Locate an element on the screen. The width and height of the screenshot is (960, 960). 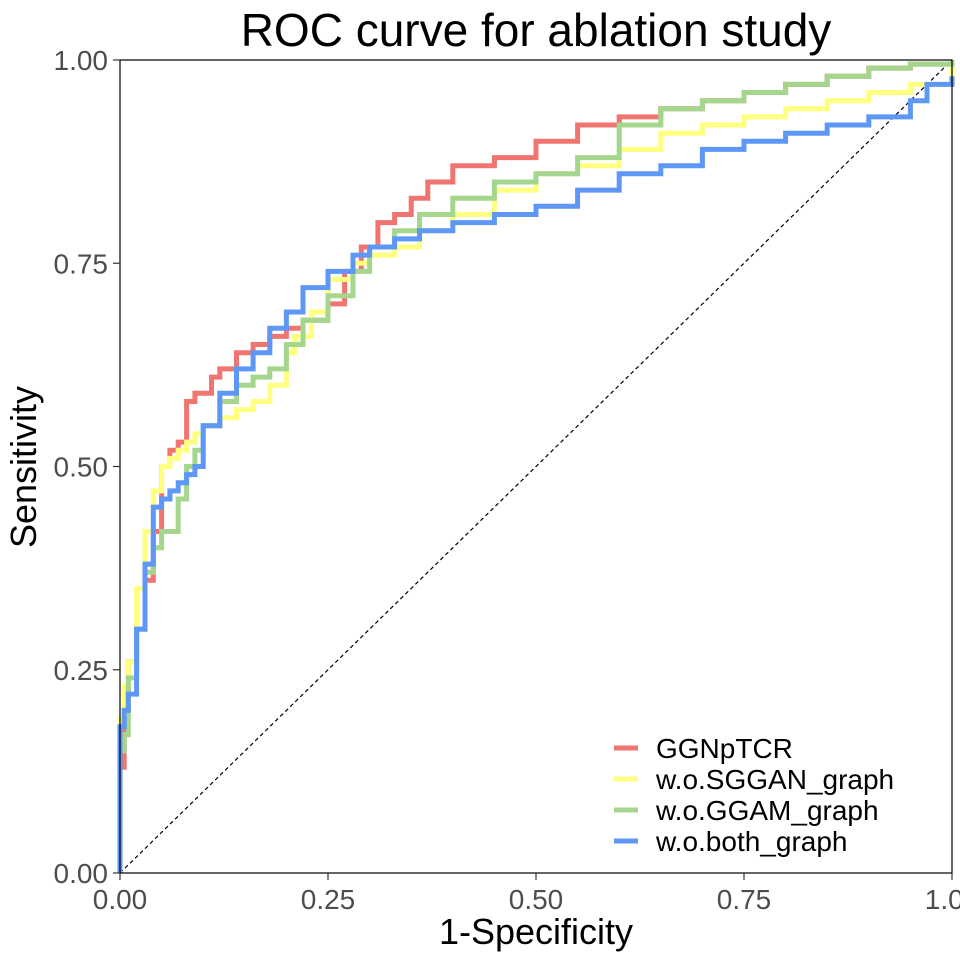
legend-label-1: w.o.SGGAN_graph is located at coordinates (774, 779).